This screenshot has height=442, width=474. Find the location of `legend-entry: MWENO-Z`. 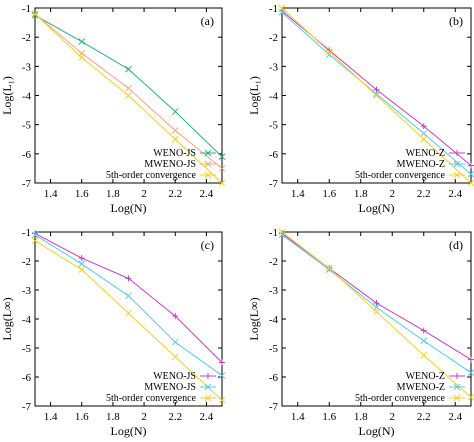

legend-entry: MWENO-Z is located at coordinates (431, 164).